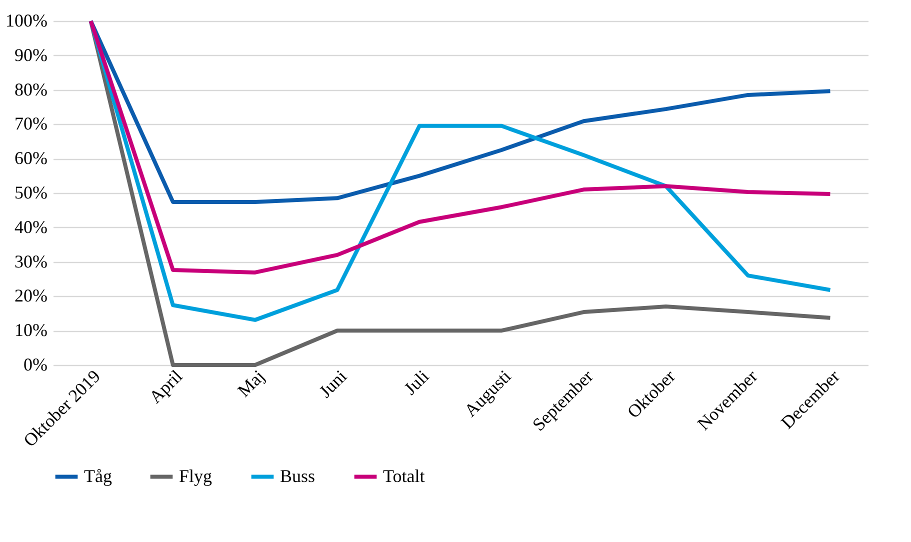  Describe the element at coordinates (31, 330) in the screenshot. I see `y-tick-label: 10%` at that location.